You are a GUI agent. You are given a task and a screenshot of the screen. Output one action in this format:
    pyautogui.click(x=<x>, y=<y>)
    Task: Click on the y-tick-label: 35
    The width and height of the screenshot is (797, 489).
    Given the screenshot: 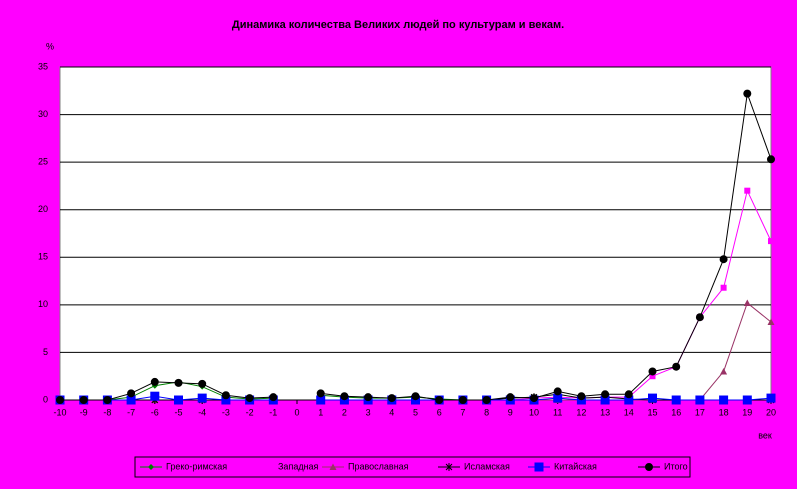 What is the action you would take?
    pyautogui.click(x=43, y=66)
    